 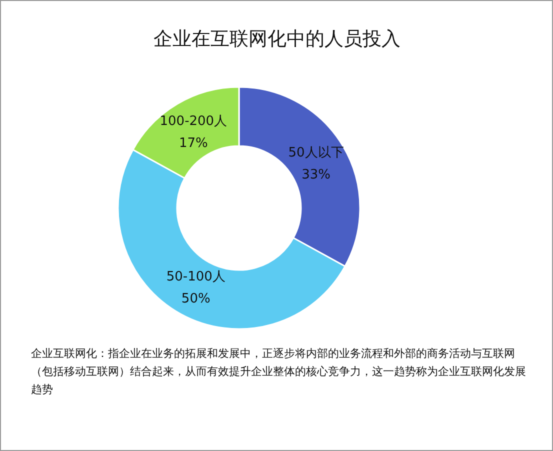 What do you see at coordinates (279, 372) in the screenshot?
I see `text: 企业互联网化：指企业在业务的拓展和发展中，正逐步将内部的业务流程和外部的商务活动与互联网（包括移动互联网）结合起来，从而有效提升企业整体的核心竞争力，这一趋势称为企业互联网化发展趋势` at bounding box center [279, 372].